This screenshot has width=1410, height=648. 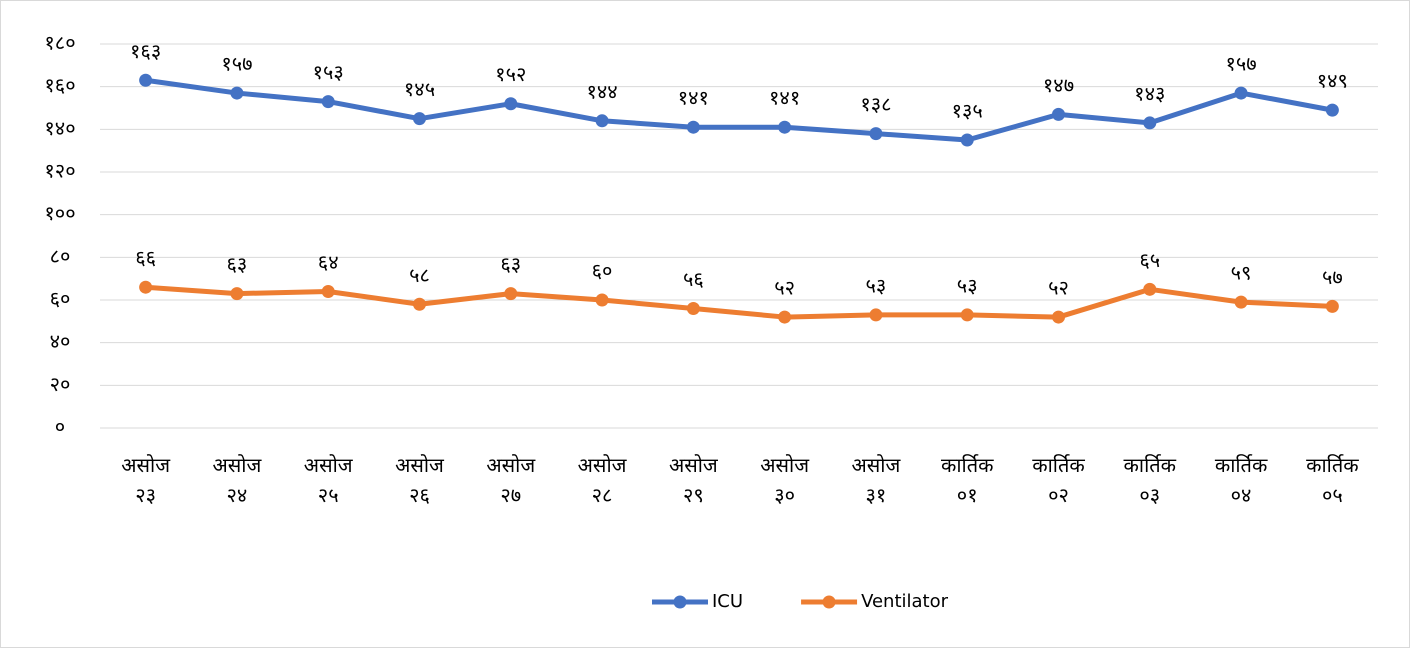 What do you see at coordinates (1241, 480) in the screenshot?
I see `x-tick-label: कार्तिक ०४` at bounding box center [1241, 480].